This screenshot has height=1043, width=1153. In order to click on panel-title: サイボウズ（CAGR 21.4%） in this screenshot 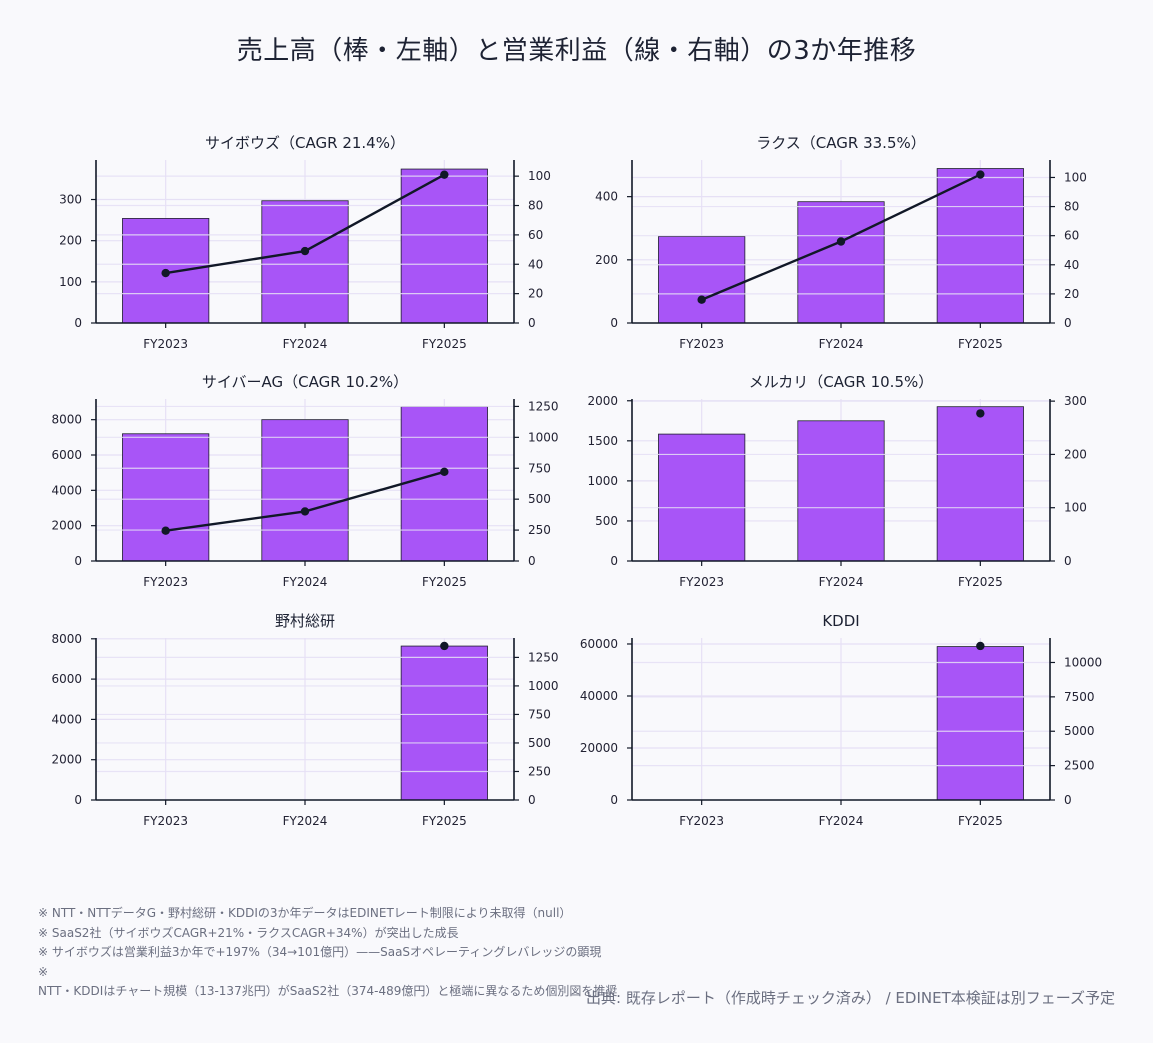, I will do `click(305, 143)`.